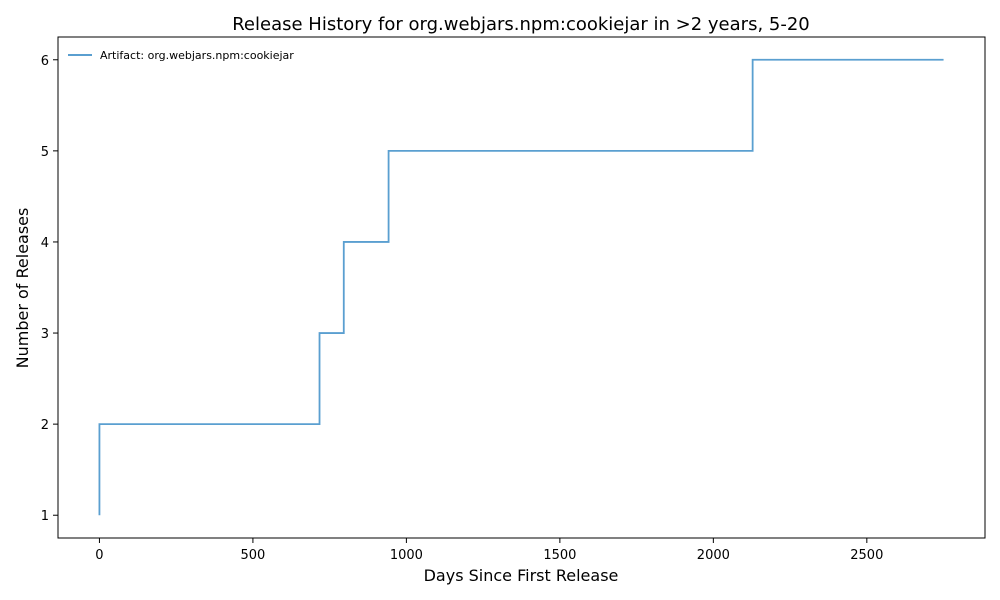 This screenshot has width=1000, height=600. Describe the element at coordinates (45, 334) in the screenshot. I see `y-tick-label: 3` at that location.